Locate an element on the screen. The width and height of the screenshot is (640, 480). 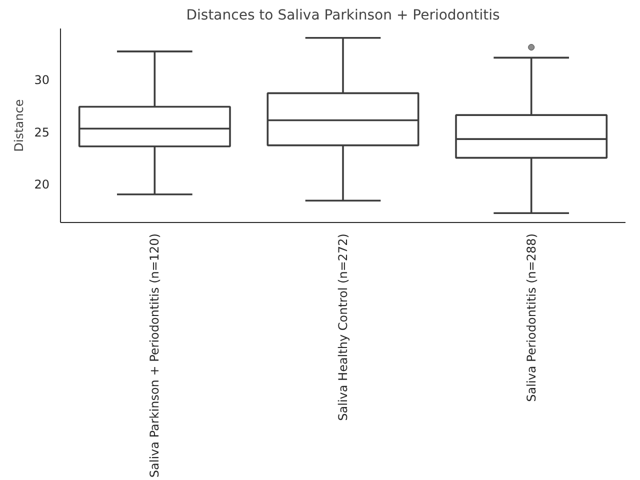
chart-title: Distances to Saliva Parkinson + Periodontitis is located at coordinates (343, 16).